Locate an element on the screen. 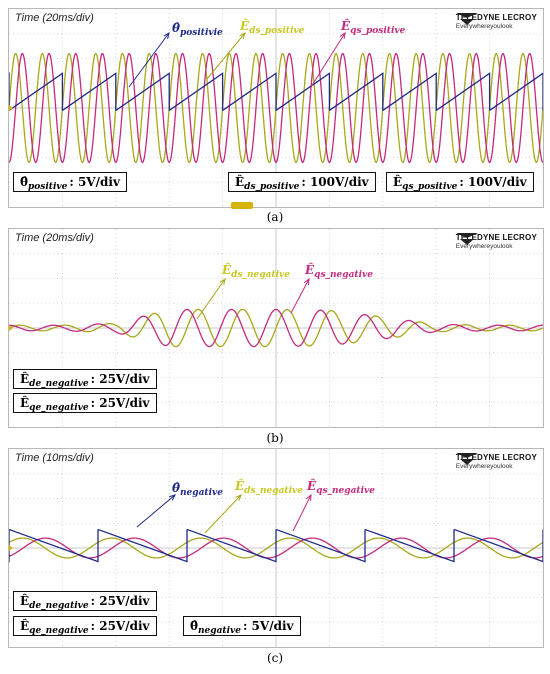  scale-theta-negative: θ̂negative: 5V/div is located at coordinates (242, 626).